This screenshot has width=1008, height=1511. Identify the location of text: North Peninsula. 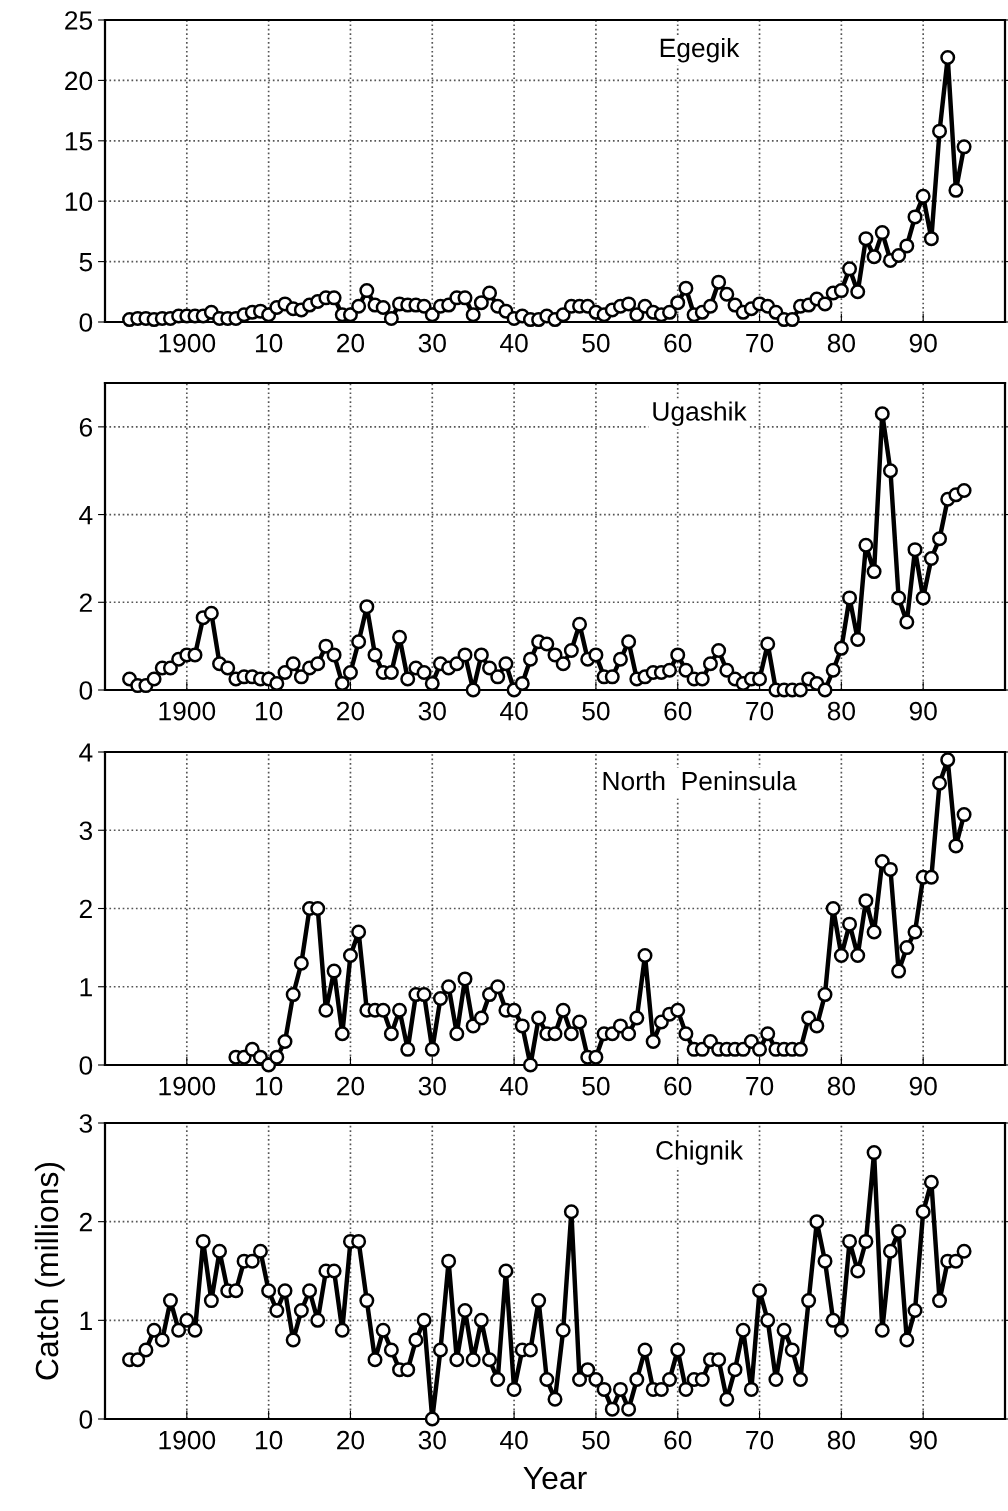
(700, 781).